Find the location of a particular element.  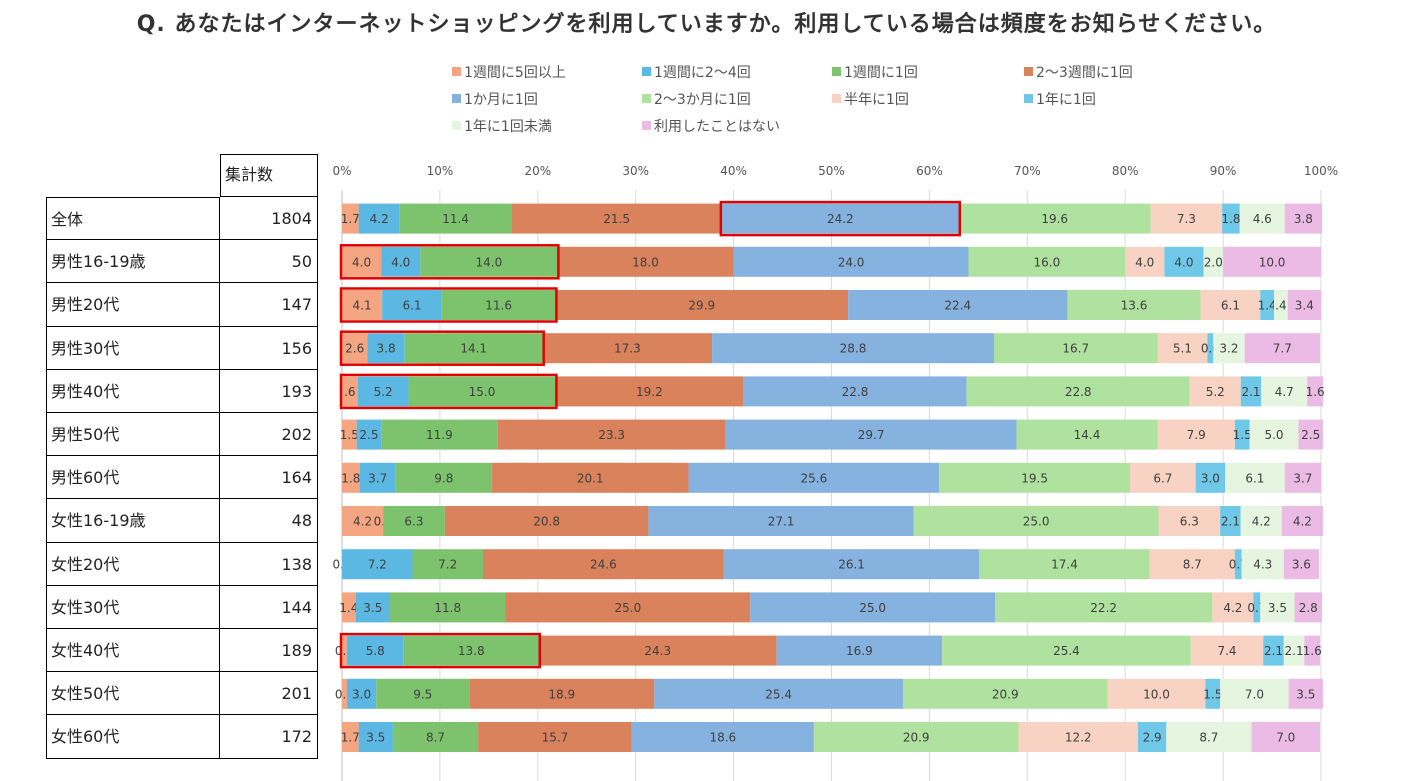

table-row: 男性60代 164 is located at coordinates (182, 478).